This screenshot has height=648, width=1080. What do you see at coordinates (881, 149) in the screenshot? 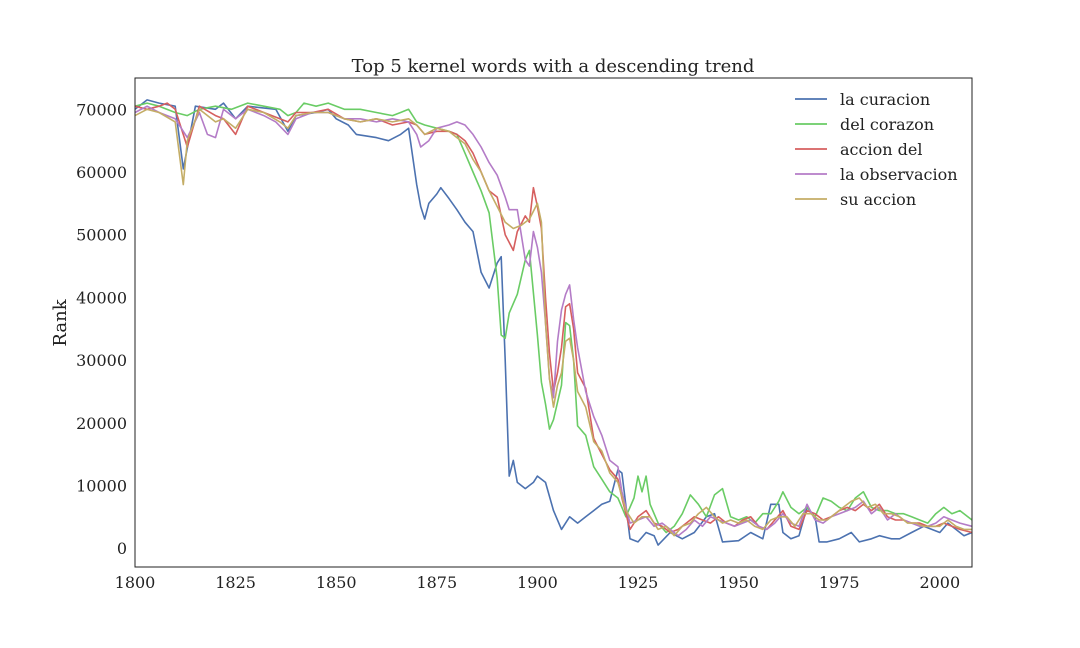
I see `legend-label: accion del` at bounding box center [881, 149].